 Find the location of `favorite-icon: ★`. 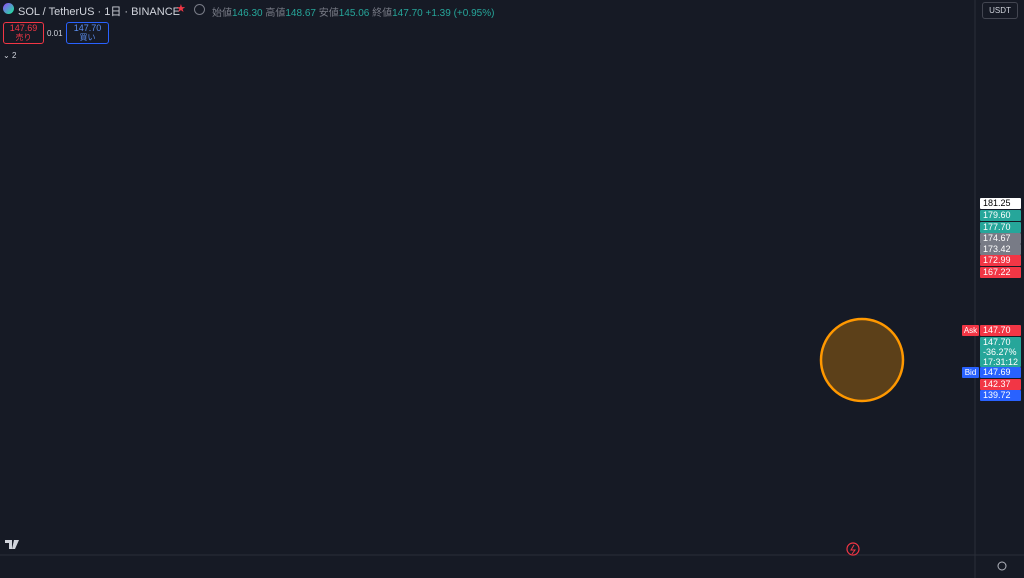

favorite-icon: ★ is located at coordinates (181, 9).